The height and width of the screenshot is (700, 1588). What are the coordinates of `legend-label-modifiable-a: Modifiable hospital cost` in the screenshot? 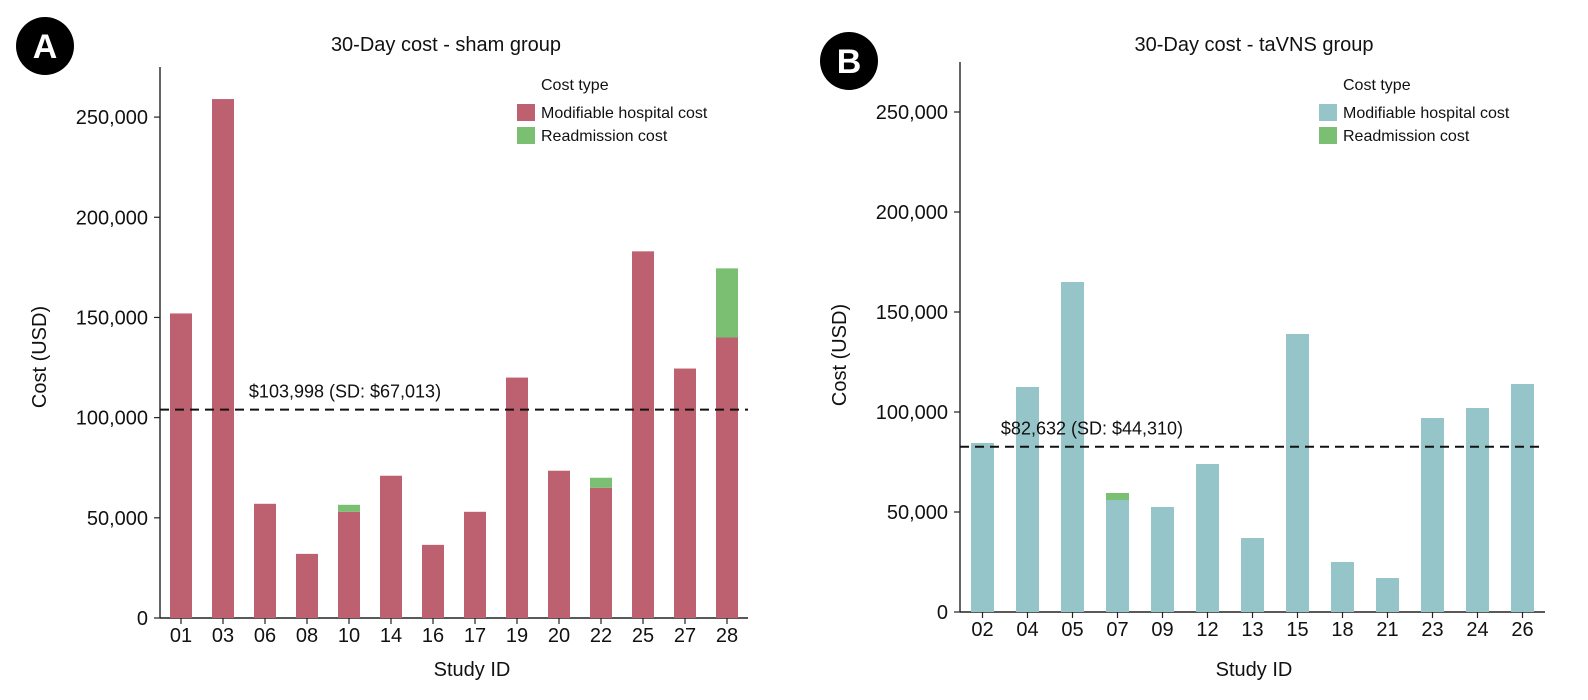 It's located at (624, 113).